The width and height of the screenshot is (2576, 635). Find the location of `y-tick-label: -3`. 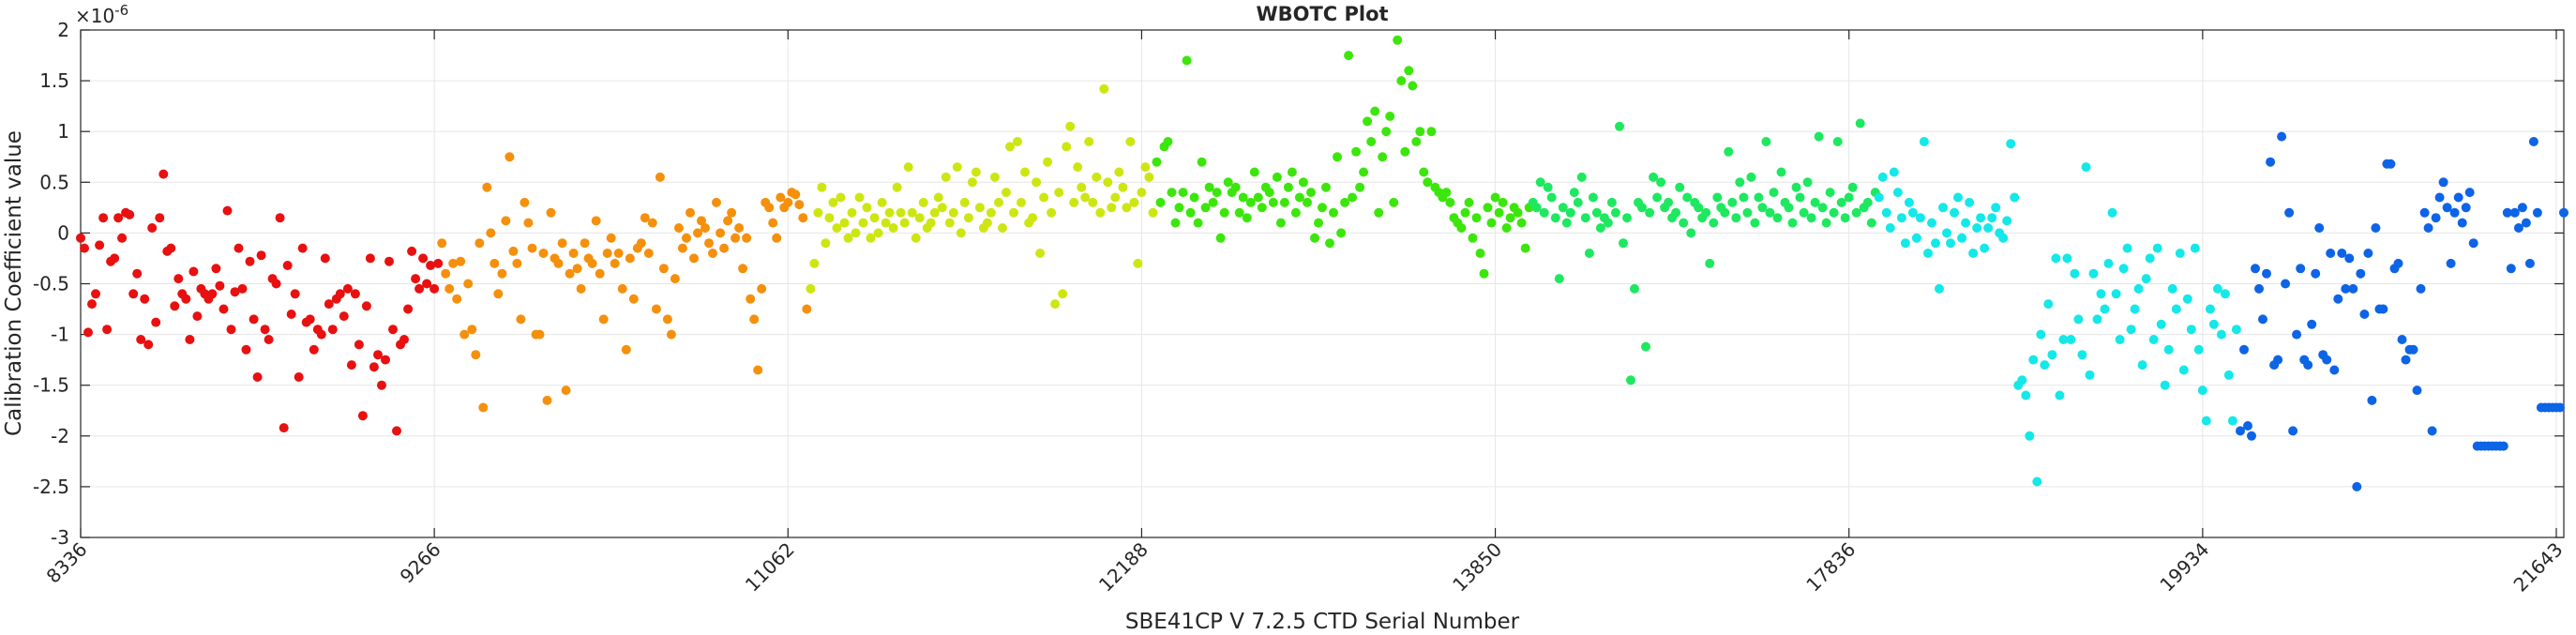

y-tick-label: -3 is located at coordinates (60, 537).